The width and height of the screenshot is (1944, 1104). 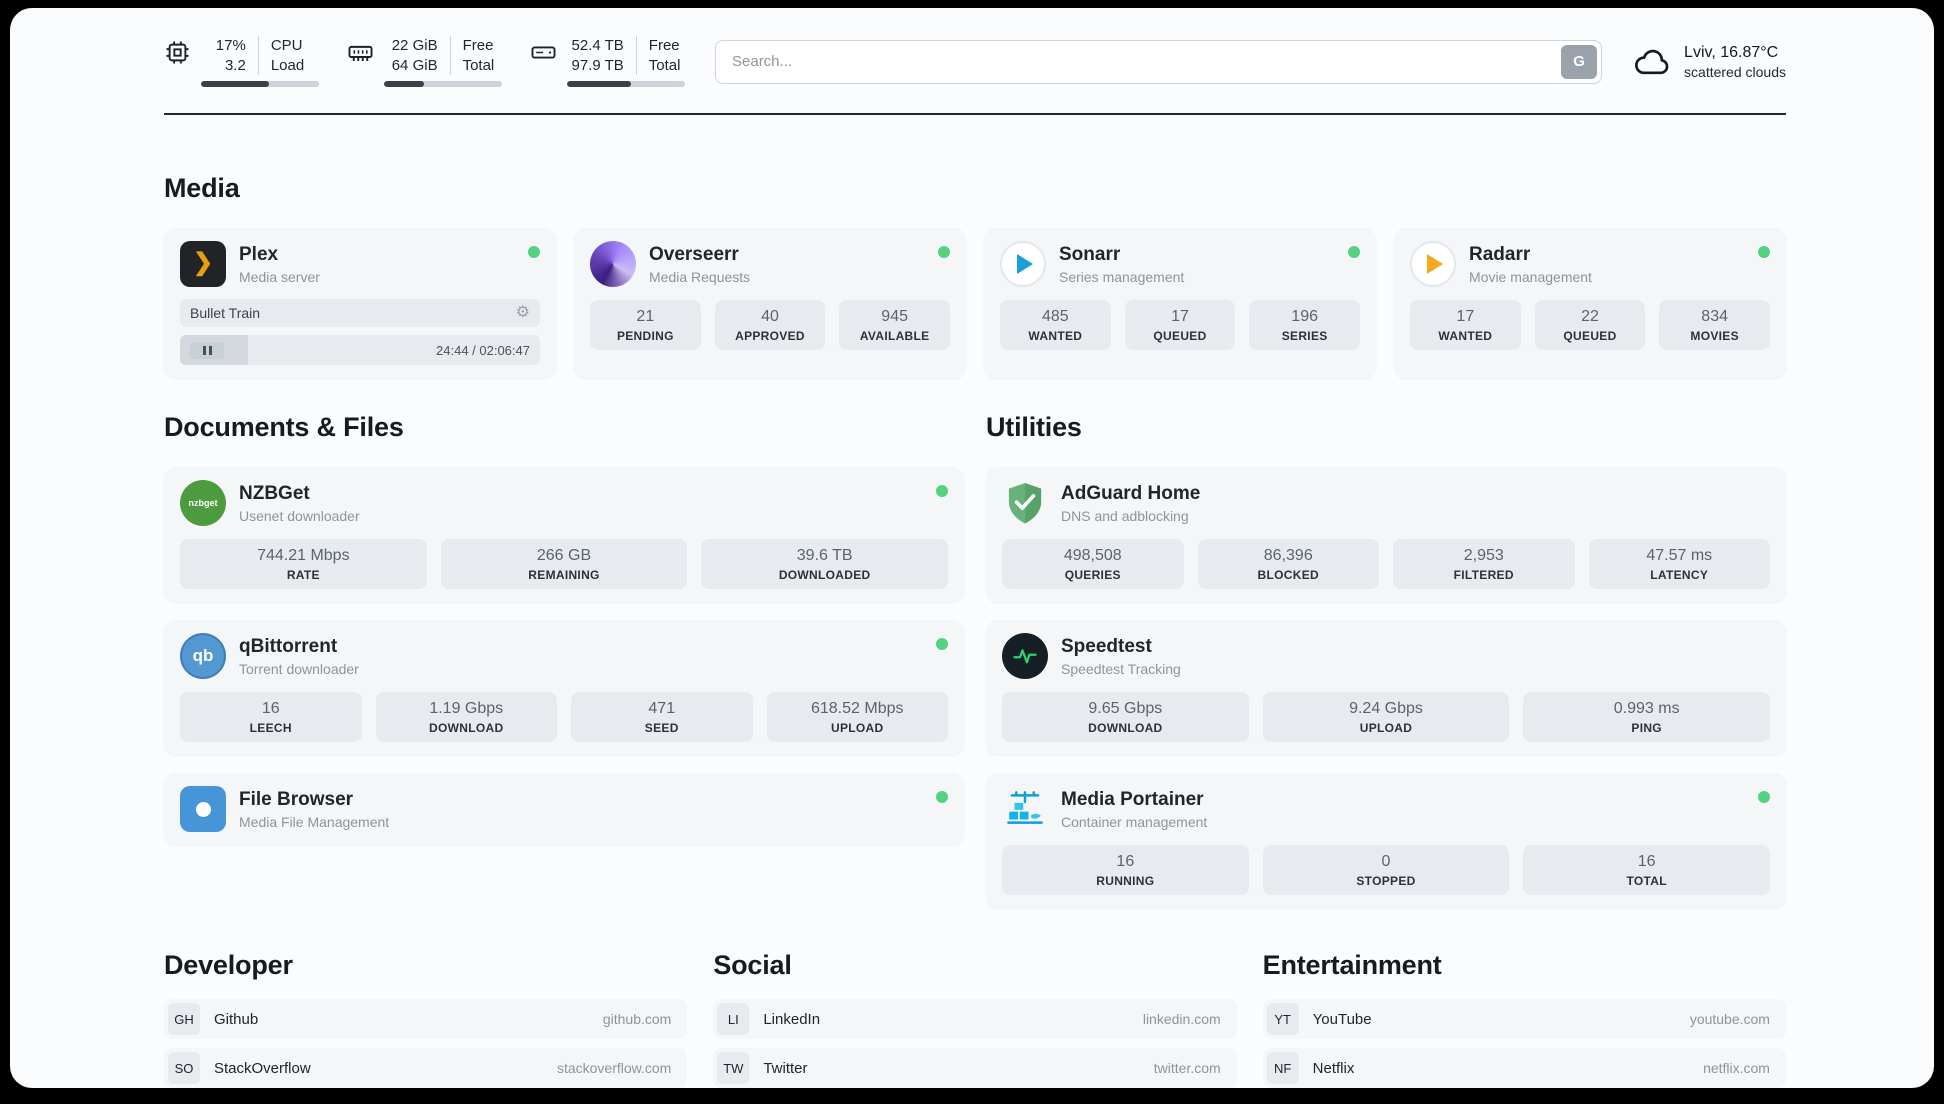 What do you see at coordinates (1181, 1019) in the screenshot?
I see `bookmark-url: linkedin.com` at bounding box center [1181, 1019].